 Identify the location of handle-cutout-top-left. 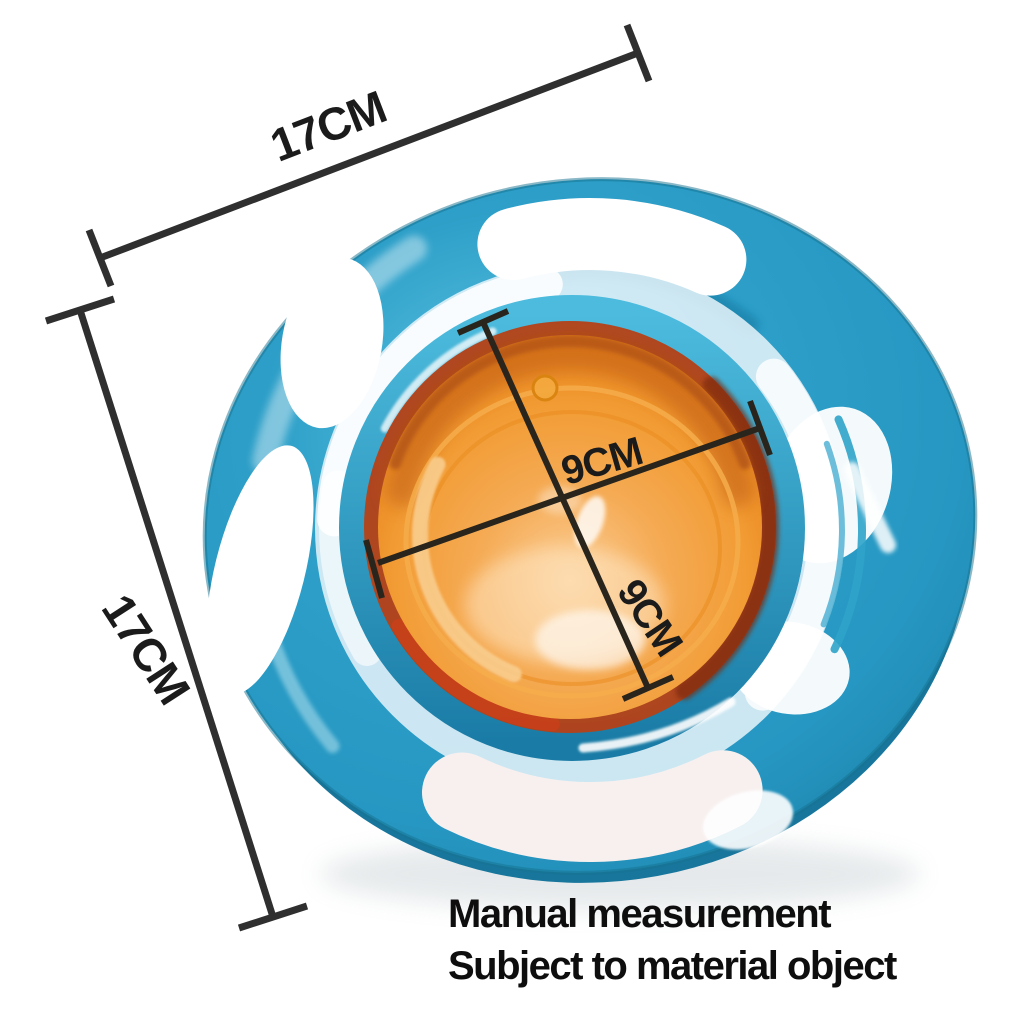
(332, 343).